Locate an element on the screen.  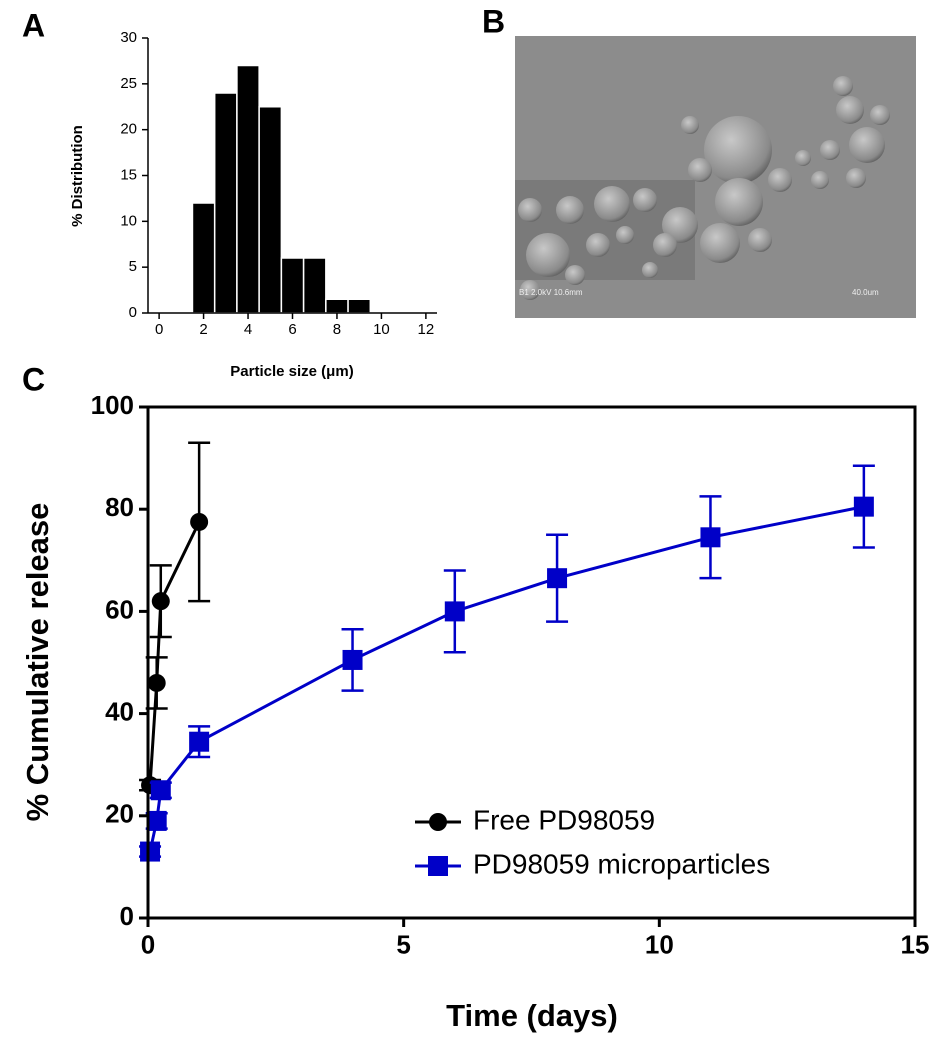
x-axis-title: Time (days) is located at coordinates (532, 1015).